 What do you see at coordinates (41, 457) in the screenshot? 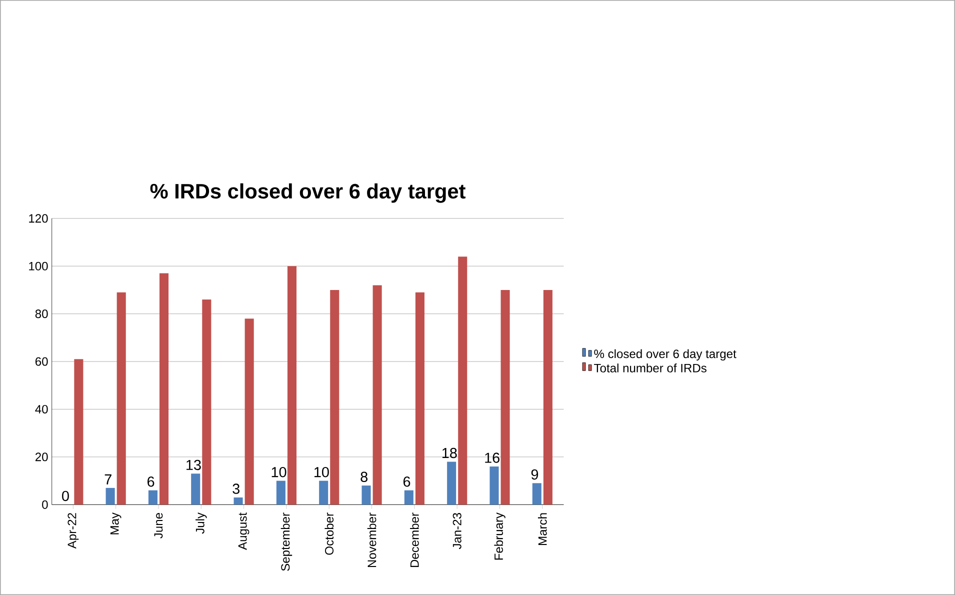
I see `y-tick-label: 20` at bounding box center [41, 457].